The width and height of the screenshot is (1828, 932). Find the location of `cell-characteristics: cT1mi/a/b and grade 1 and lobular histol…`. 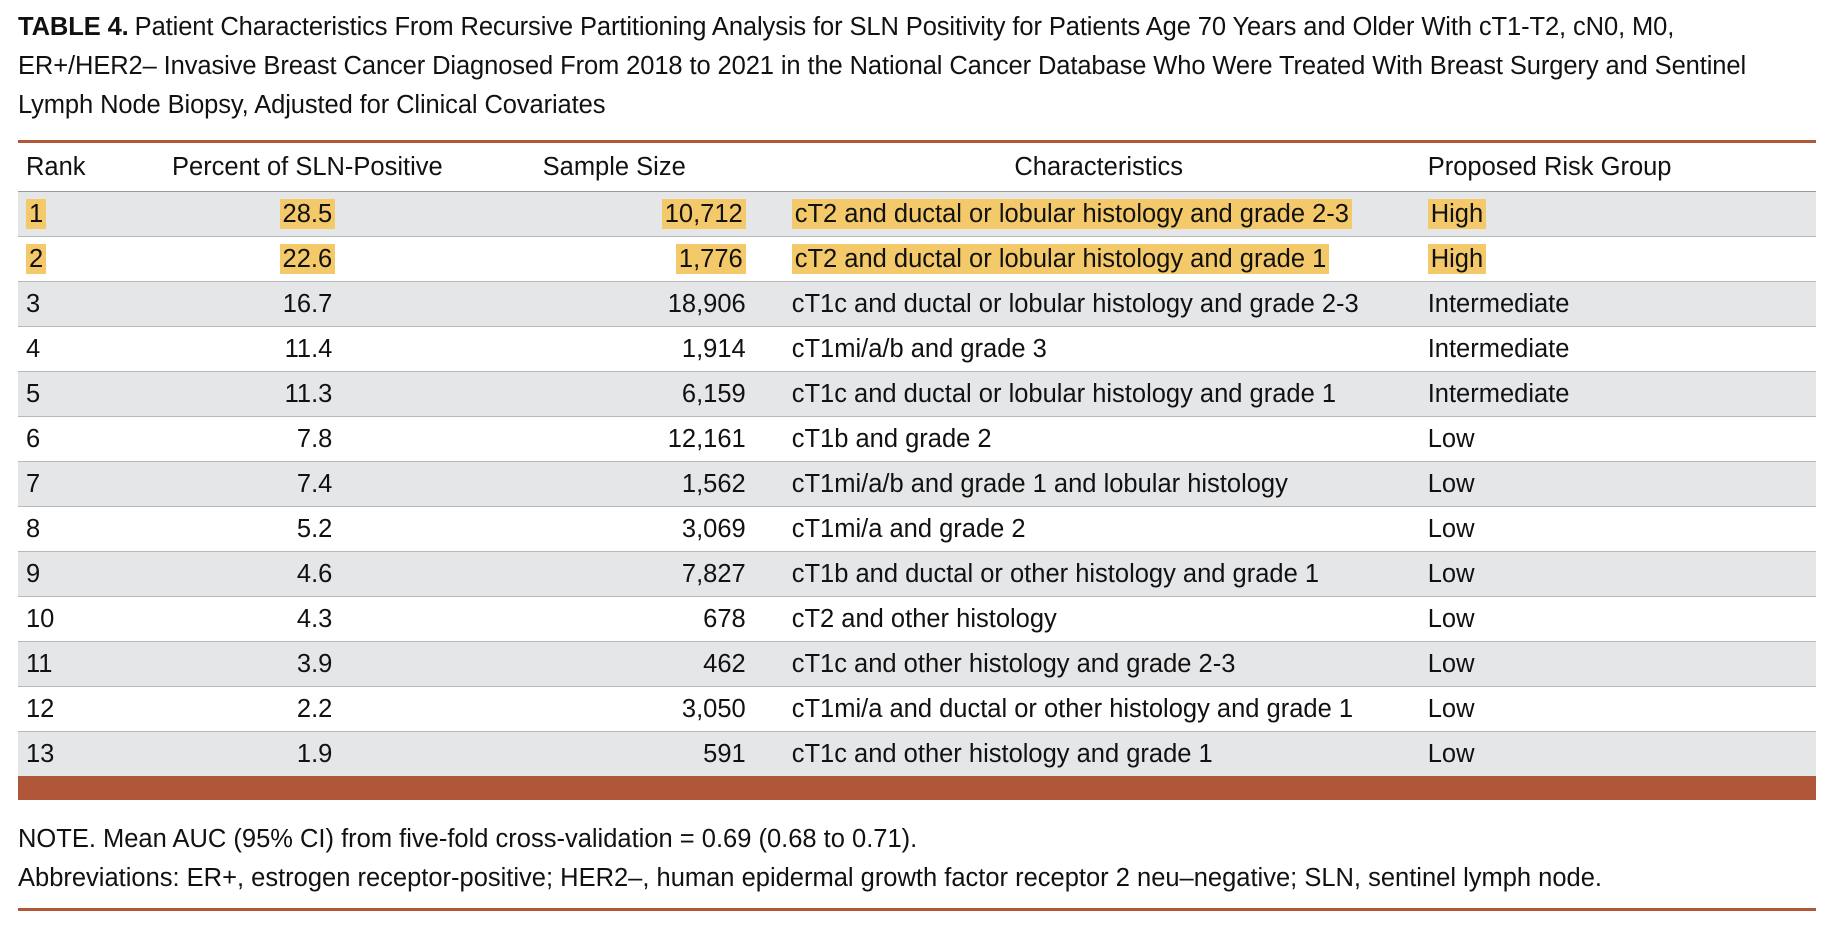

cell-characteristics: cT1mi/a/b and grade 1 and lobular histol… is located at coordinates (1098, 484).